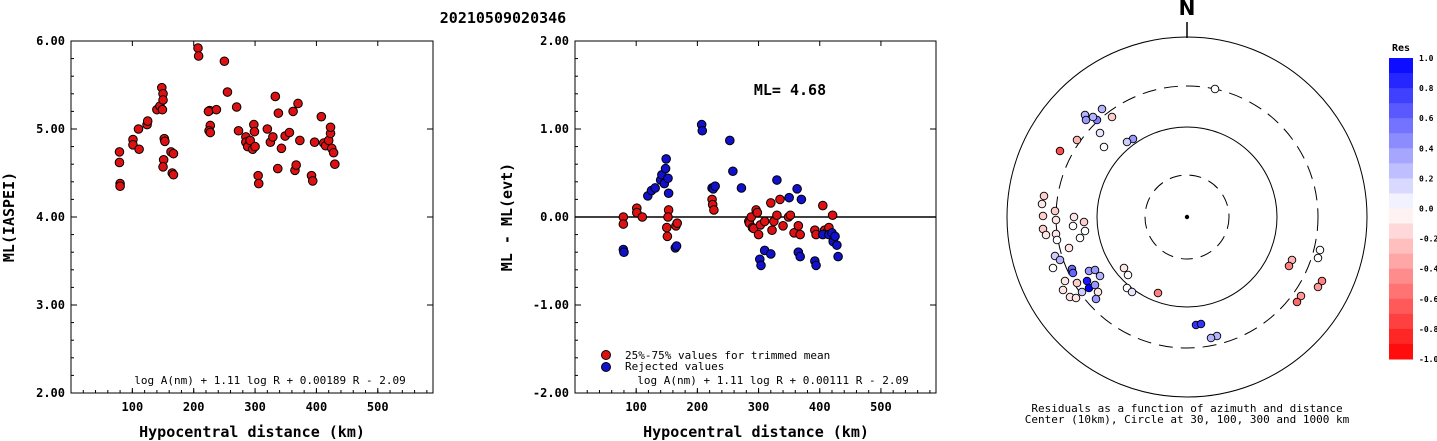 The height and width of the screenshot is (441, 1437). I want to click on middle-y-axis-label: ML - ML(evt), so click(507, 217).